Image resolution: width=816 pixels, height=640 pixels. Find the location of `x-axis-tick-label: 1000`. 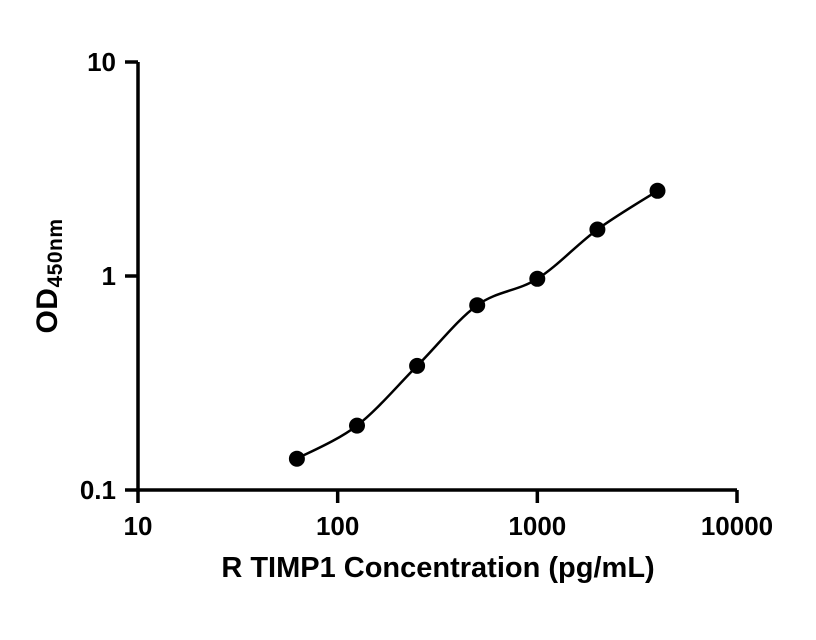

x-axis-tick-label: 1000 is located at coordinates (537, 526).